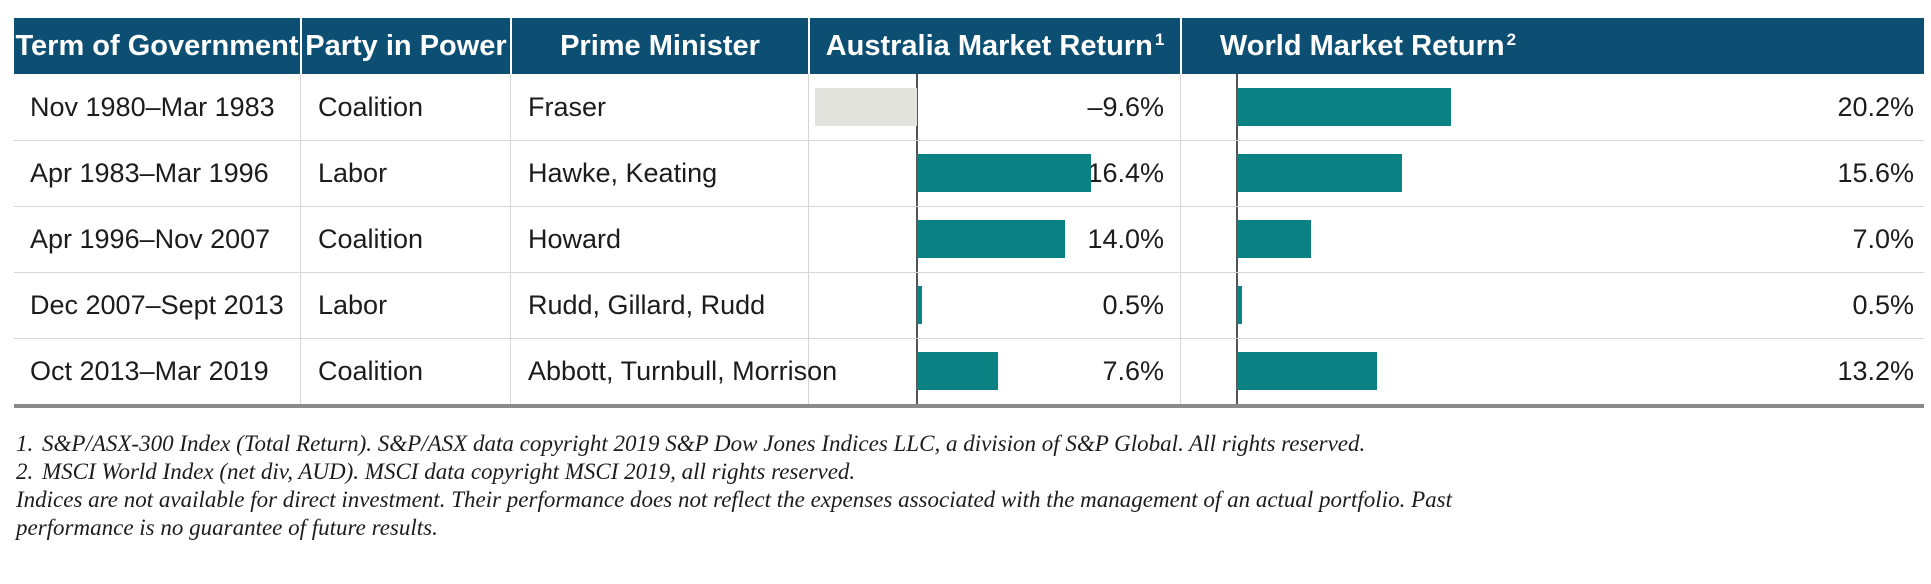  What do you see at coordinates (995, 46) in the screenshot?
I see `header-aus-return: Australia Market Return 1` at bounding box center [995, 46].